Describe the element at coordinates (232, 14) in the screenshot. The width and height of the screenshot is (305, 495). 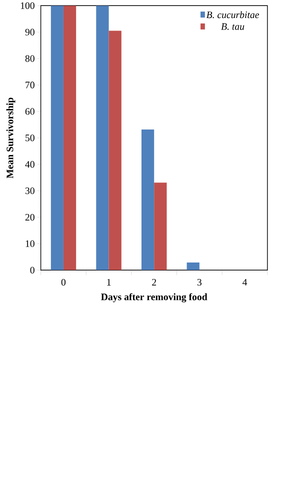
I see `legend-label: B. cucurbitae` at that location.